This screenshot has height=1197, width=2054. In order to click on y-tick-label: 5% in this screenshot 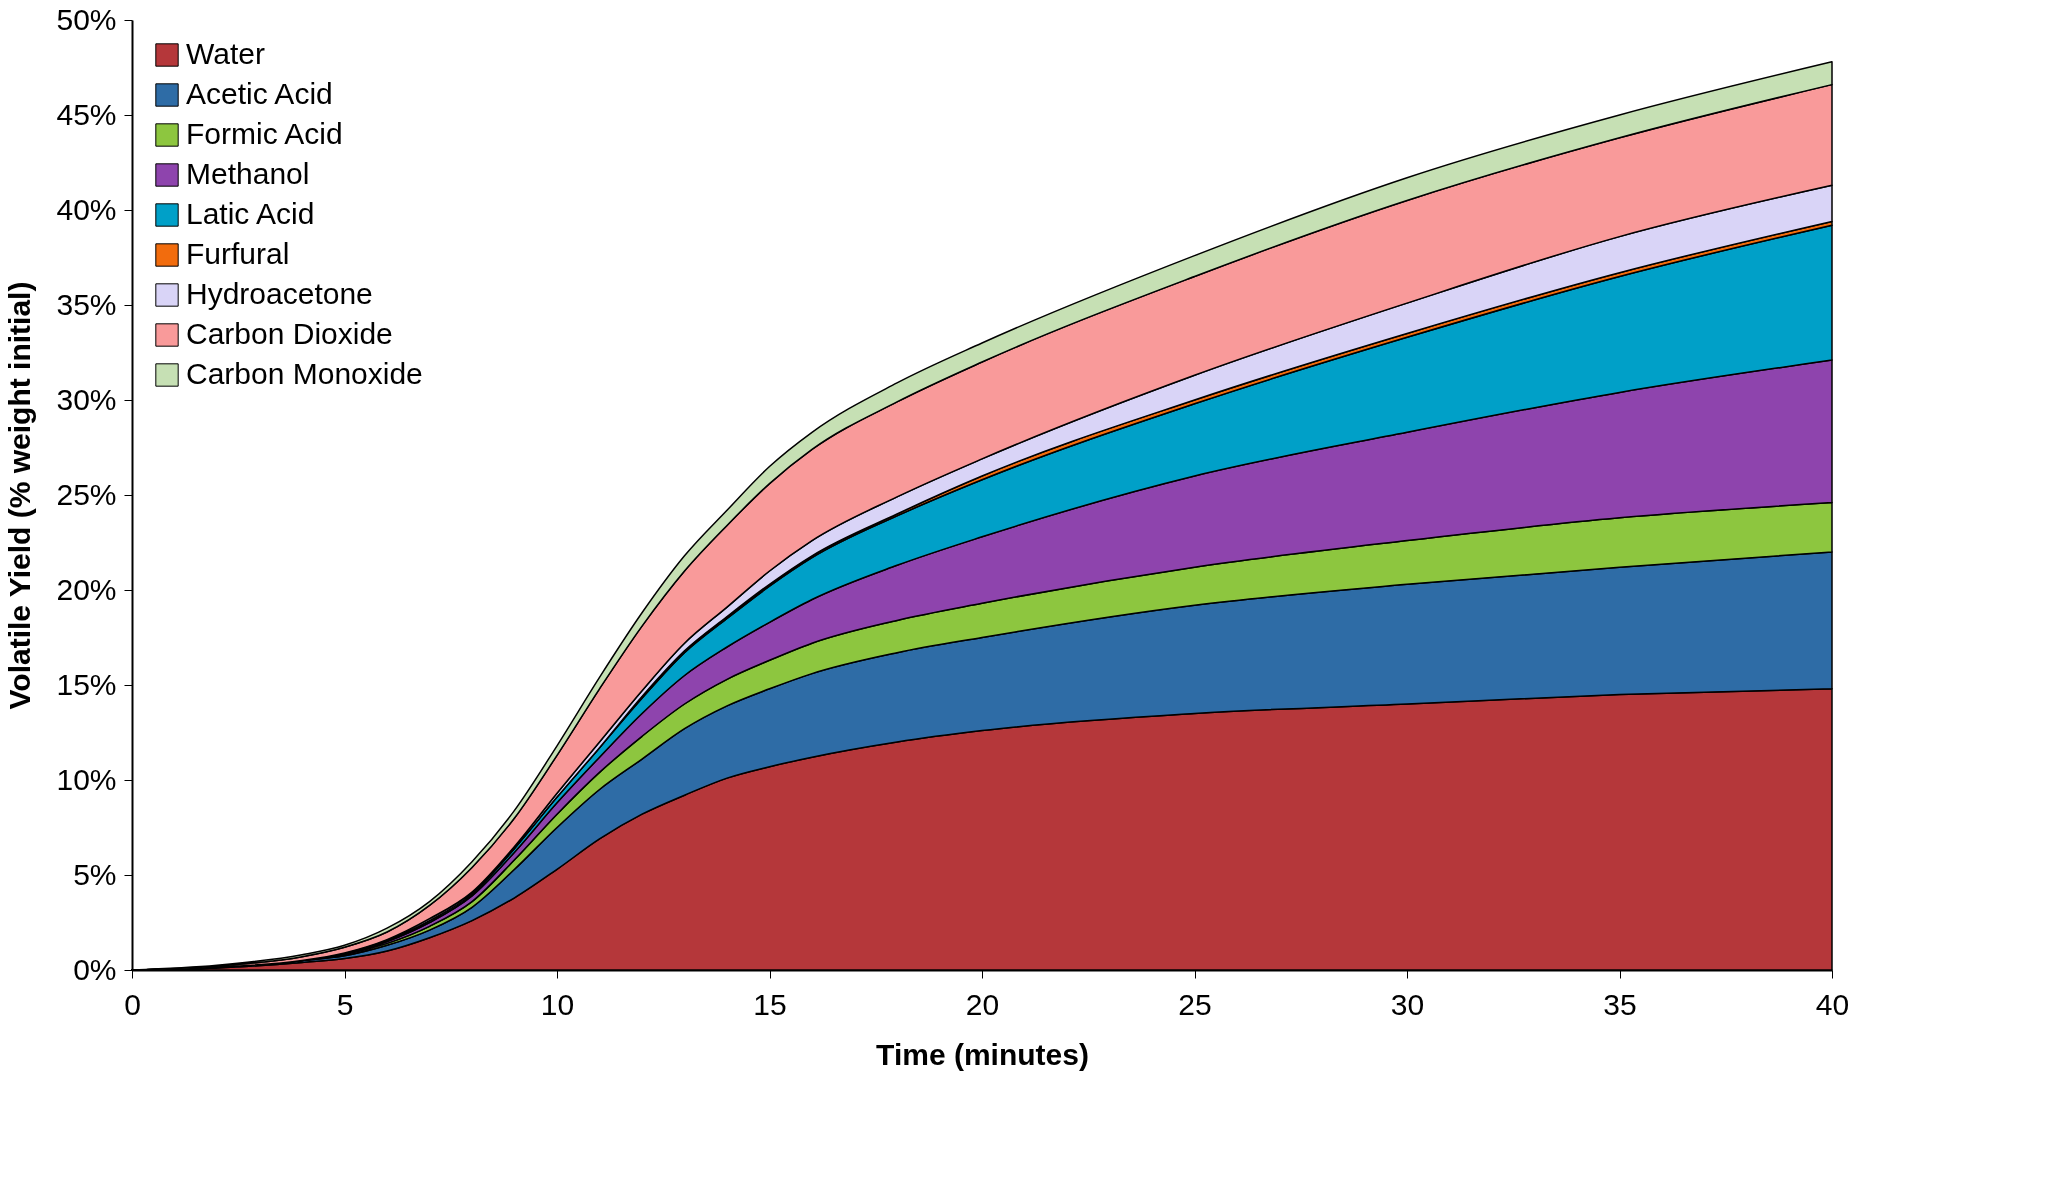, I will do `click(95, 874)`.